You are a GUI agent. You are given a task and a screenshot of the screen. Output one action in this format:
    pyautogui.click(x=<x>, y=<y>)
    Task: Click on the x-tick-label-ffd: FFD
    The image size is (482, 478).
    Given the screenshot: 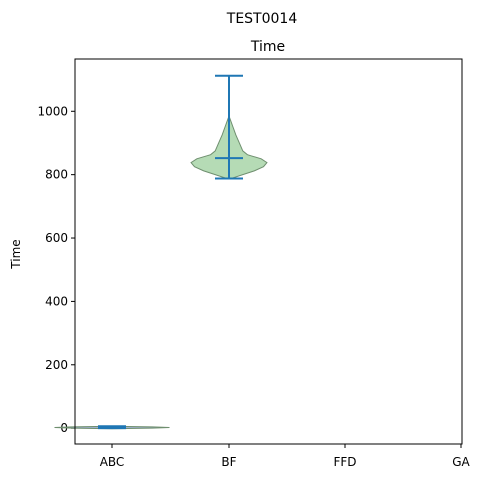 What is the action you would take?
    pyautogui.click(x=344, y=462)
    